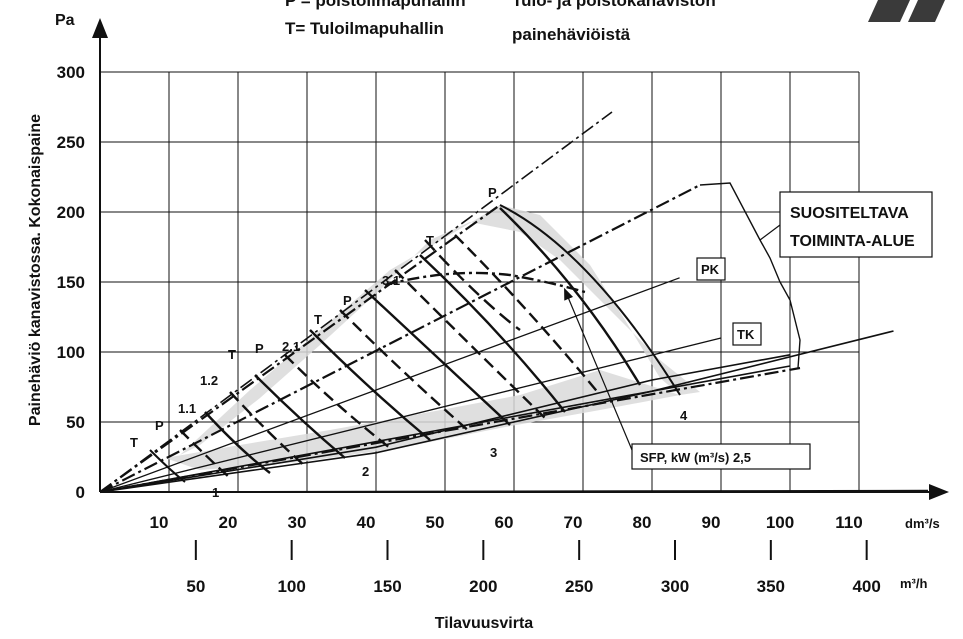 Image resolution: width=963 pixels, height=639 pixels. Describe the element at coordinates (848, 522) in the screenshot. I see `x-tick-label: 110` at that location.